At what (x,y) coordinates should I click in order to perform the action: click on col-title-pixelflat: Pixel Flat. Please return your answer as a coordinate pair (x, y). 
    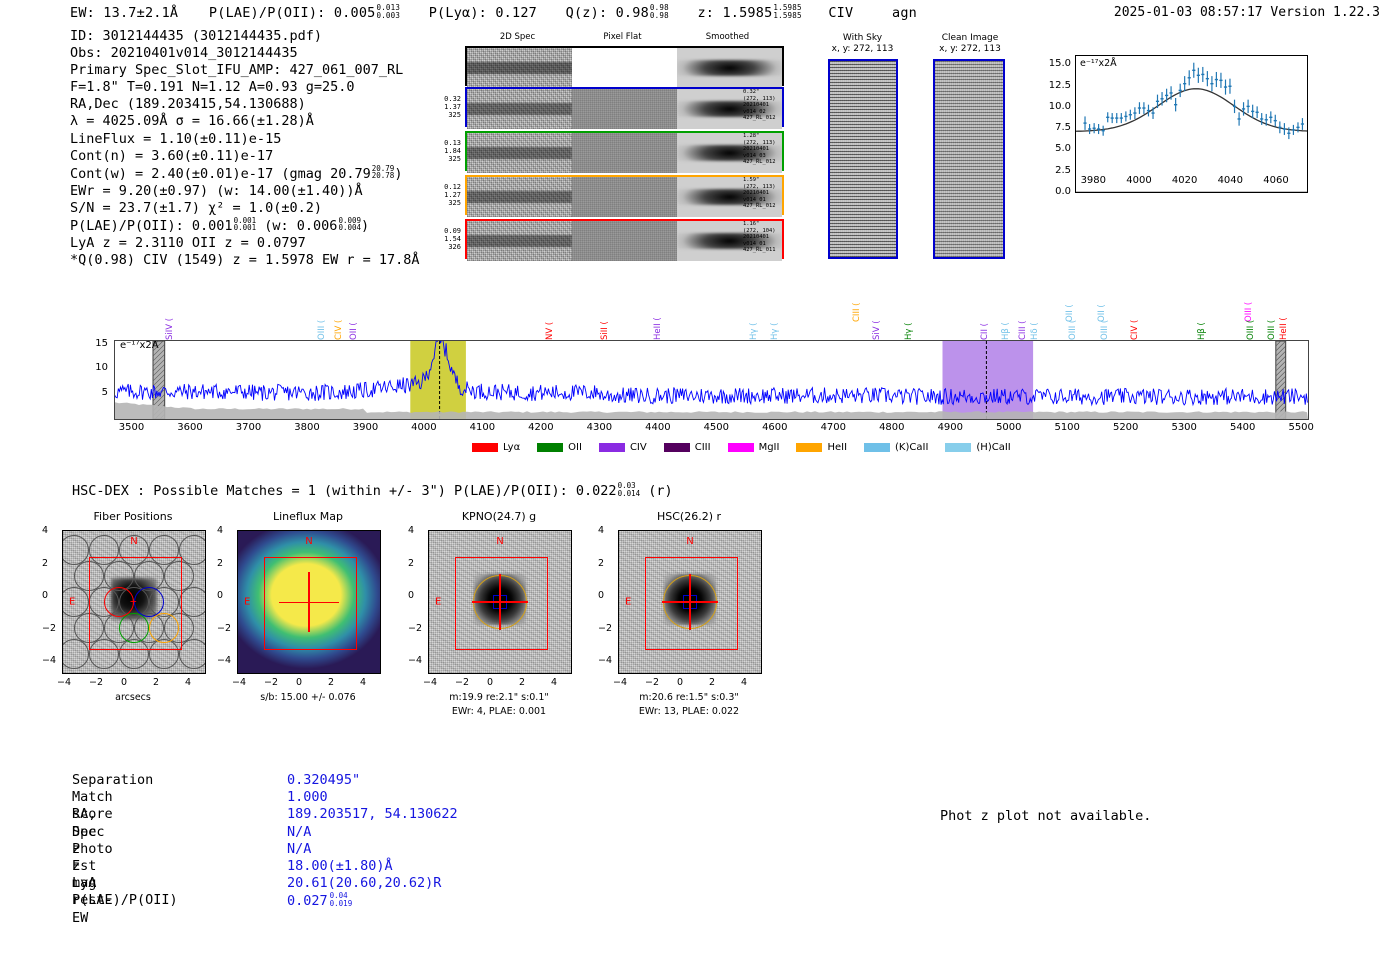
    Looking at the image, I should click on (622, 37).